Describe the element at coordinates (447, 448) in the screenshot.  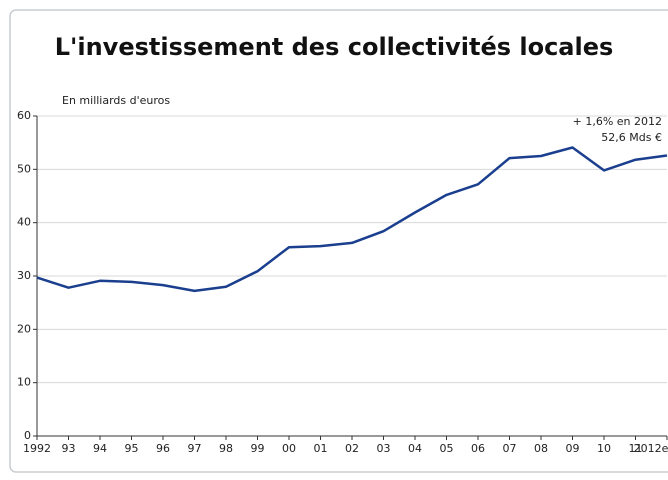
I see `x-tick-label: 05` at that location.